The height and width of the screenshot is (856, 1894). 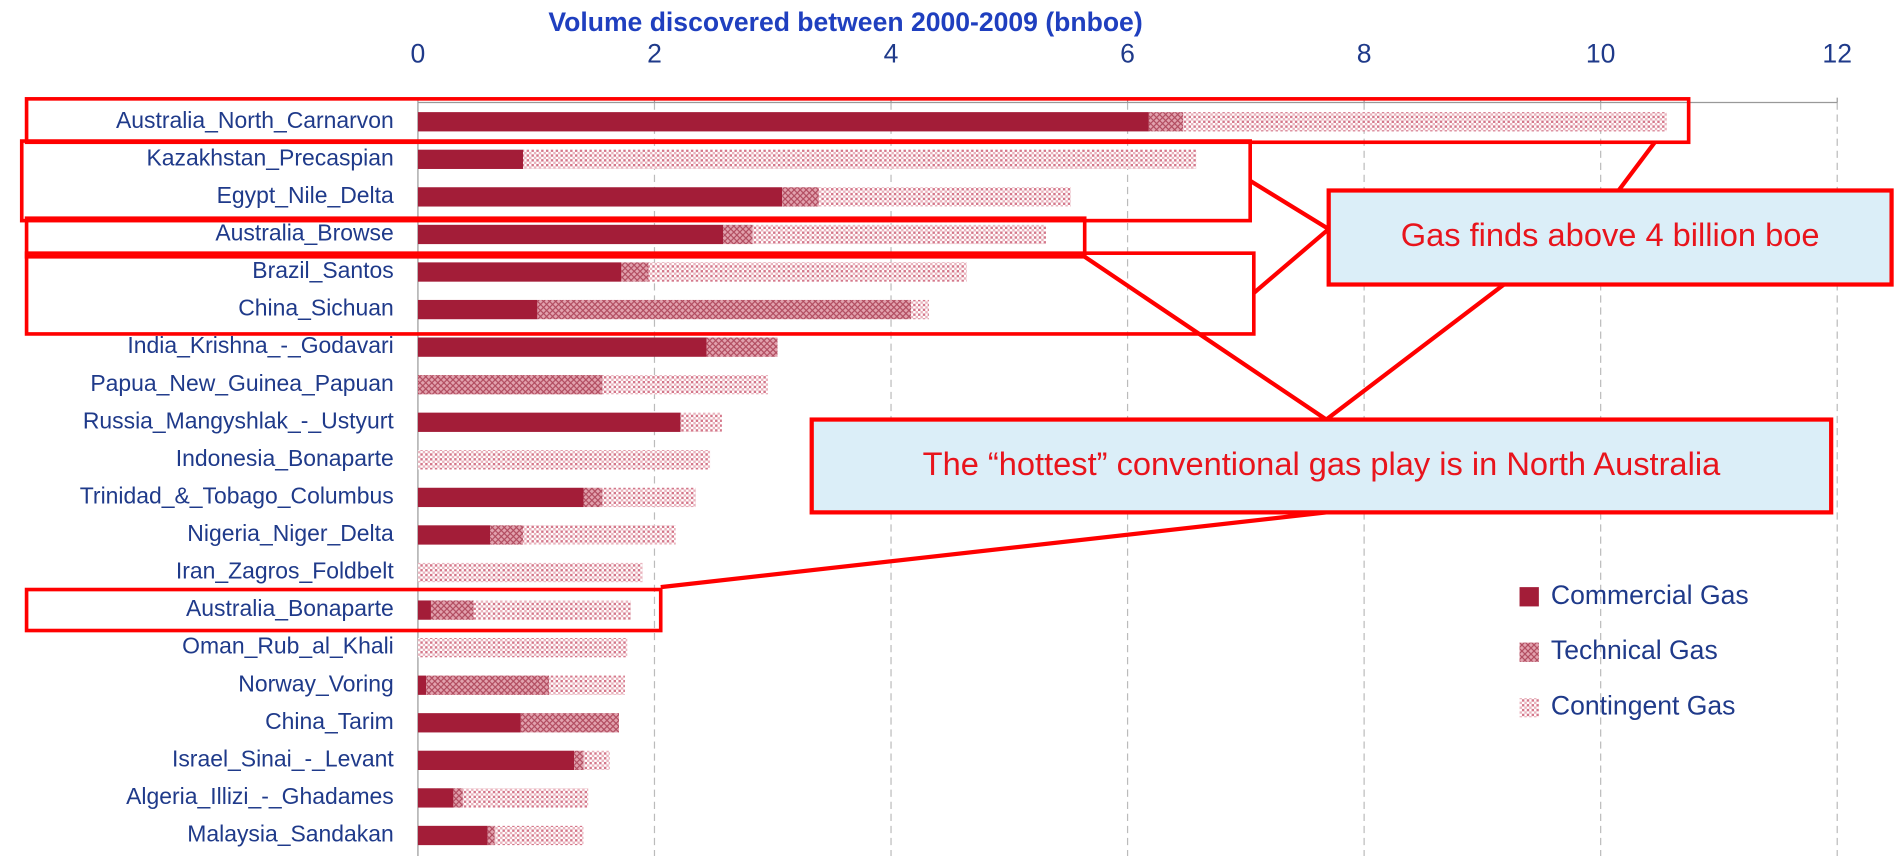 I want to click on y-tick-label: Algeria_Illizi_-_Ghadames, so click(x=260, y=796).